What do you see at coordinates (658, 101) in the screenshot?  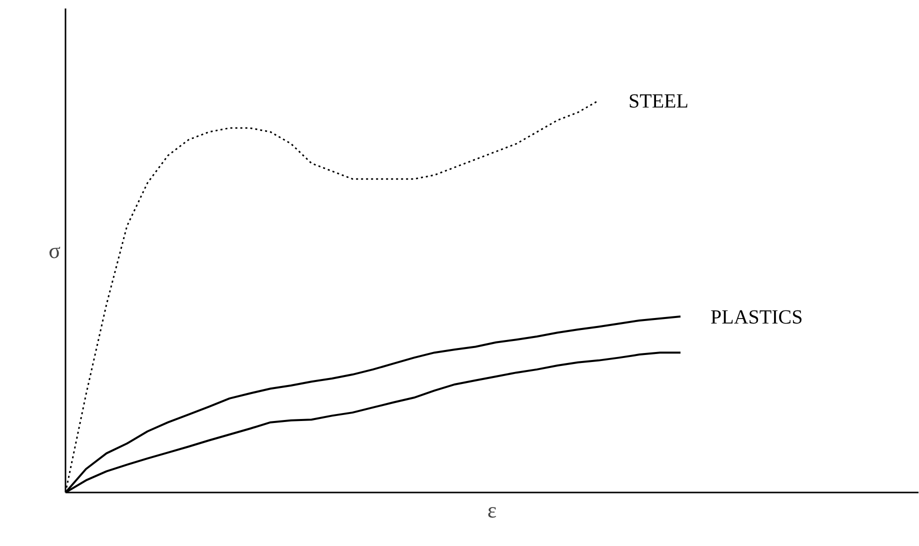 I see `series-label: STEEL` at bounding box center [658, 101].